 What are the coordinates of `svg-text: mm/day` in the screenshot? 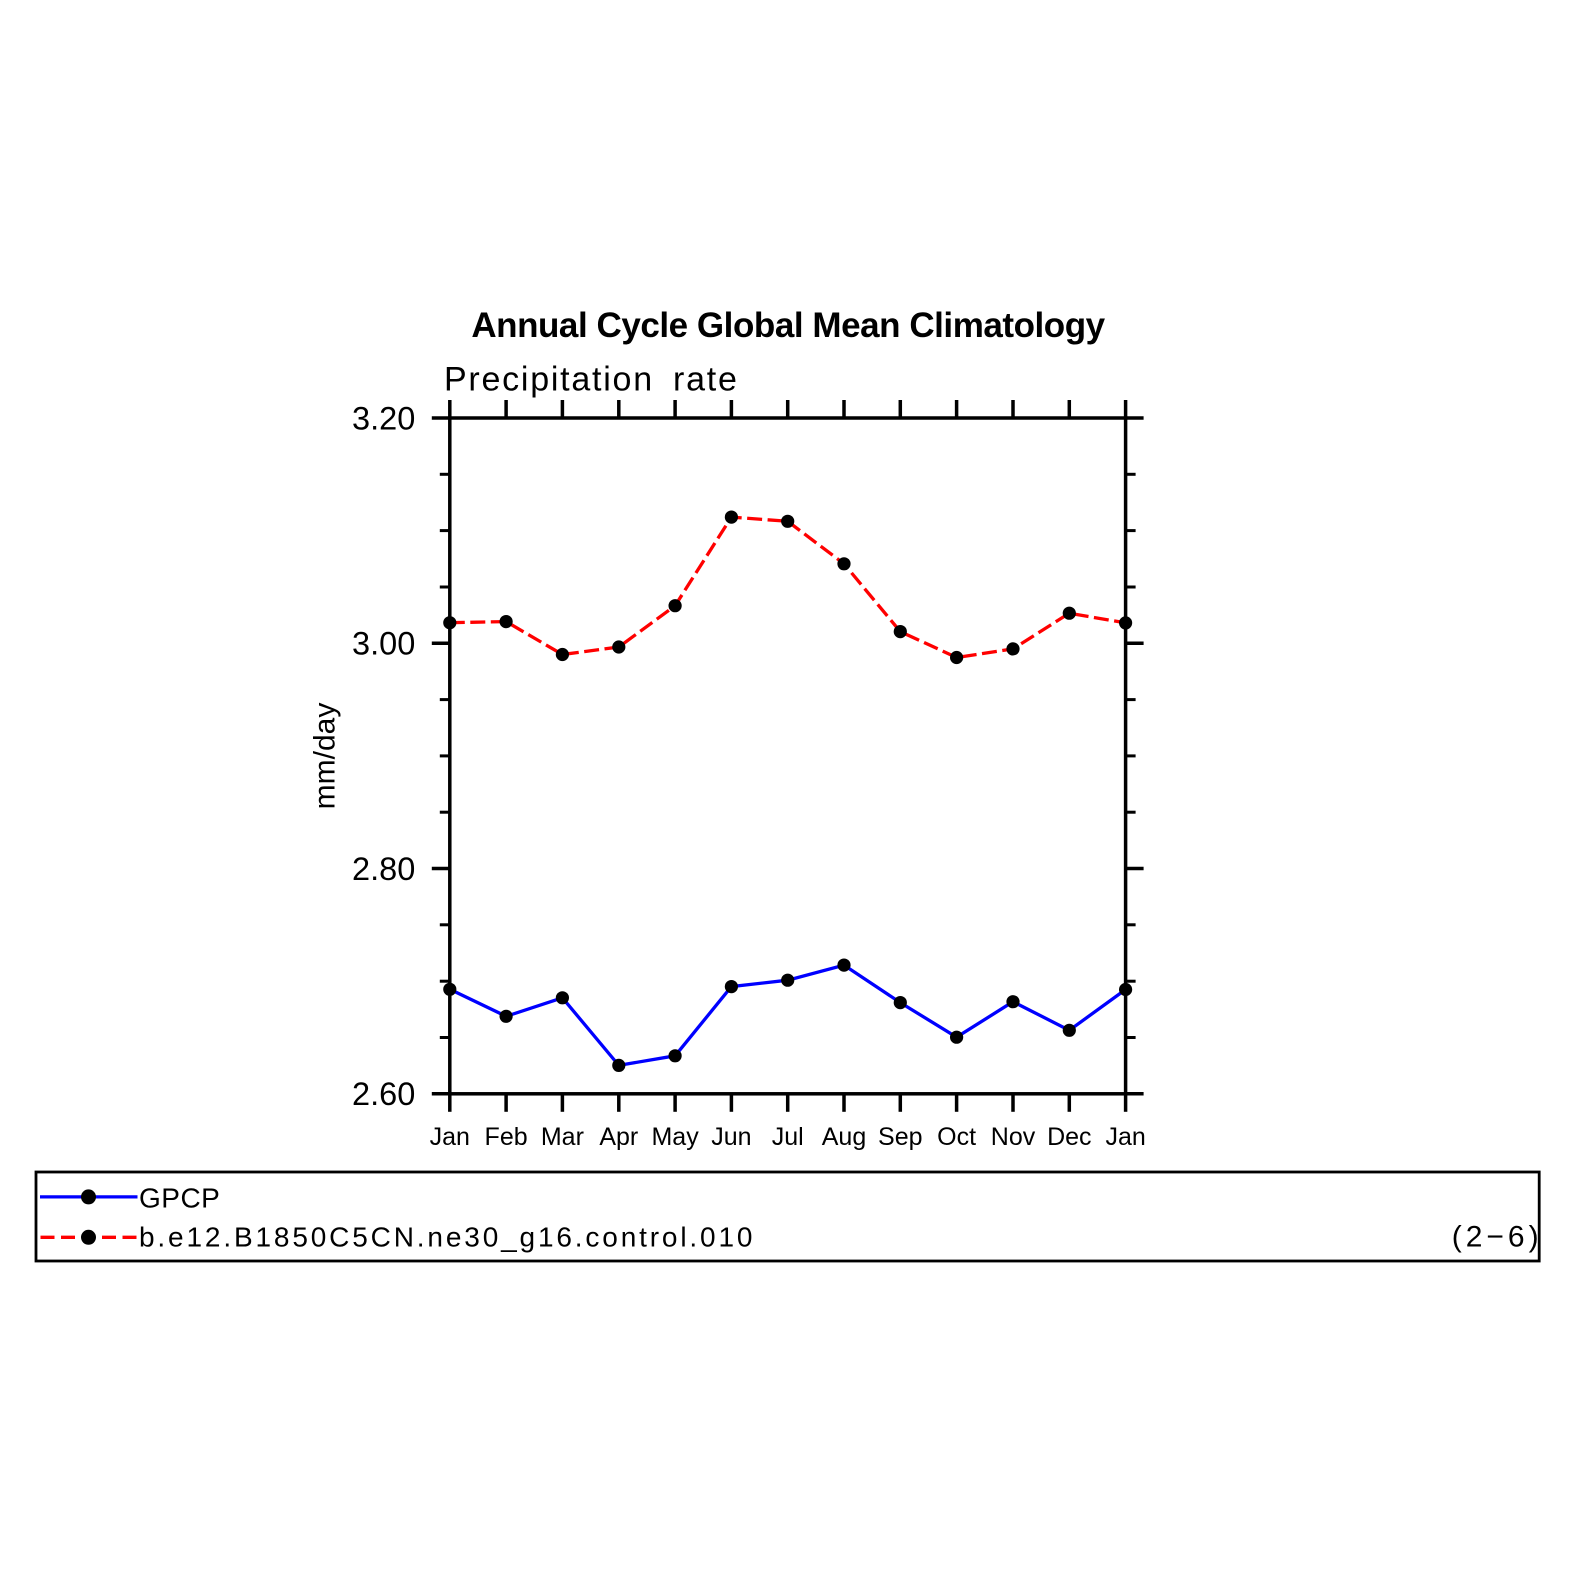 It's located at (325, 756).